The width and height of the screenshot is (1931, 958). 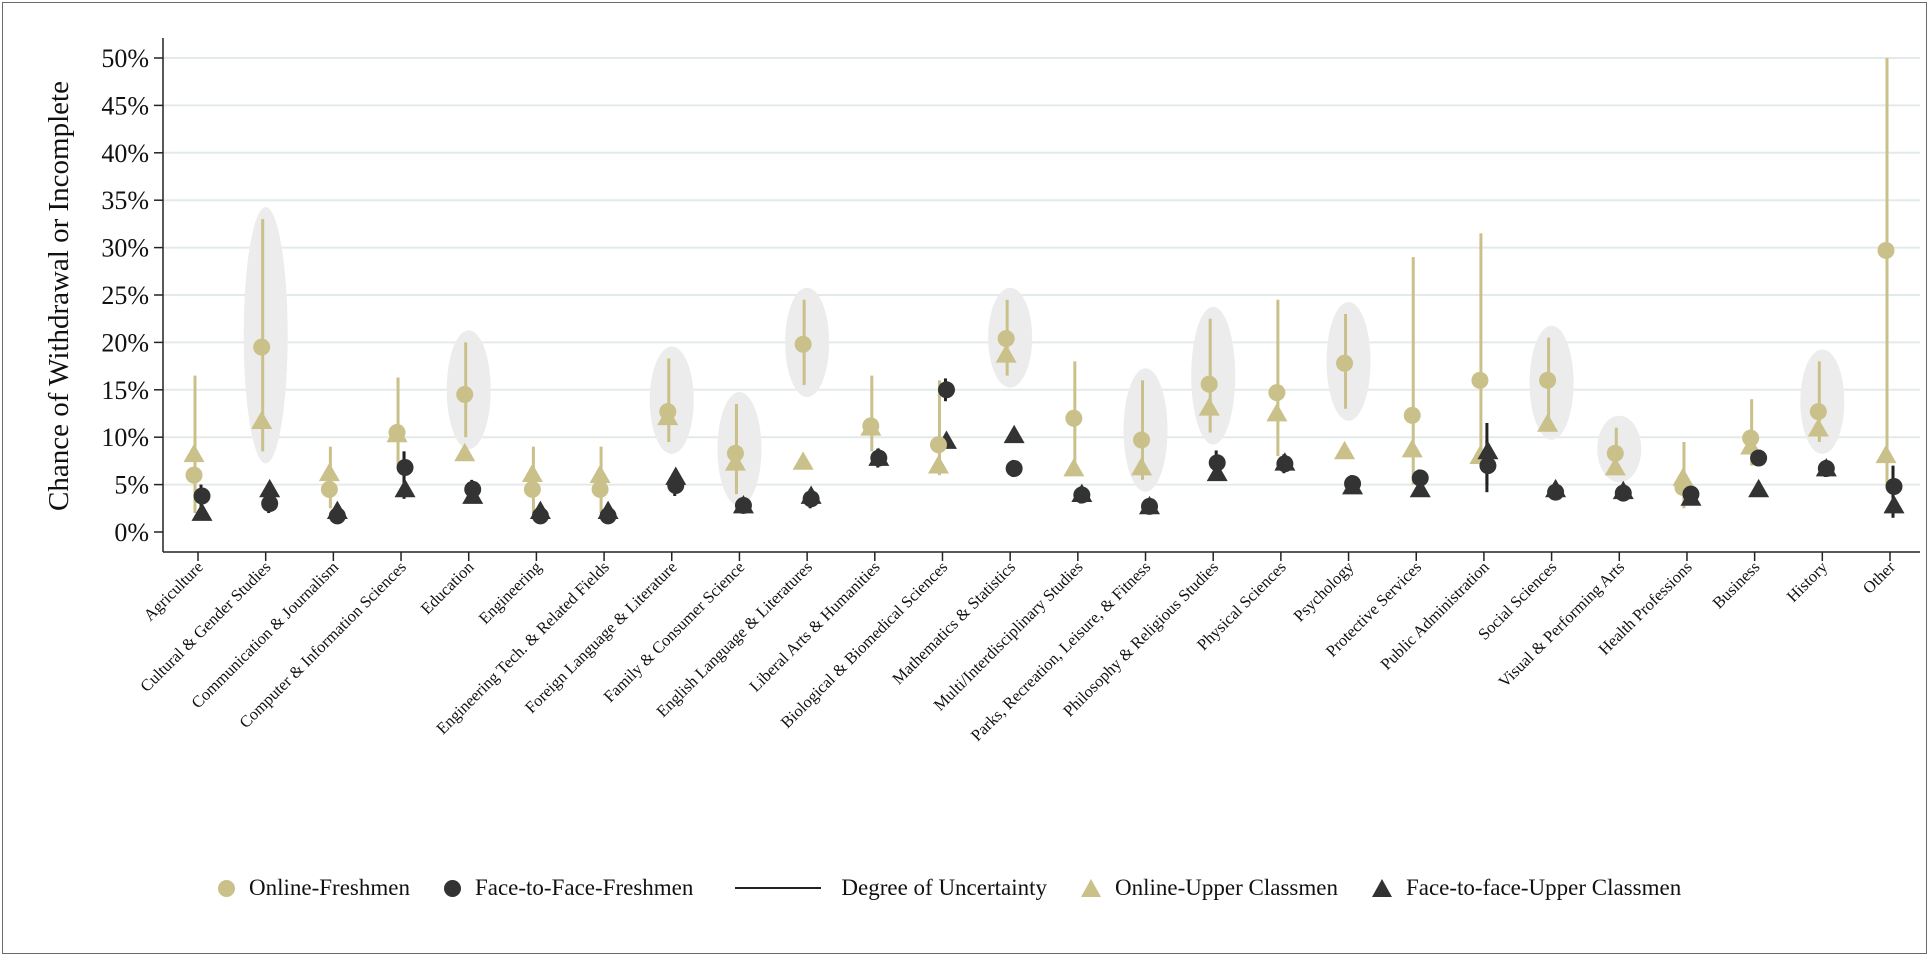 I want to click on legend-label: Face-to-Face-Freshmen, so click(x=584, y=887).